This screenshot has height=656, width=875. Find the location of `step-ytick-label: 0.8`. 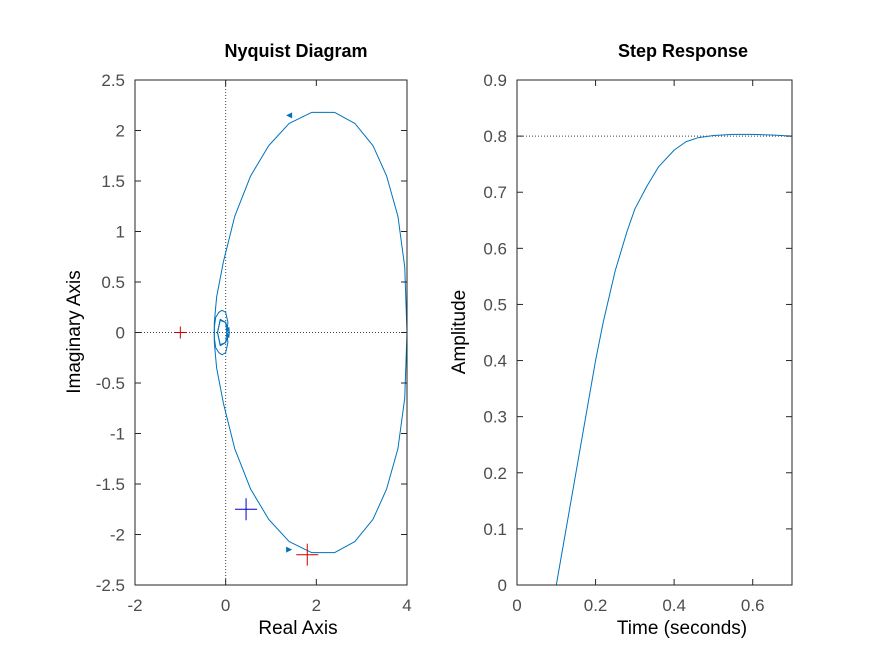

step-ytick-label: 0.8 is located at coordinates (495, 136).